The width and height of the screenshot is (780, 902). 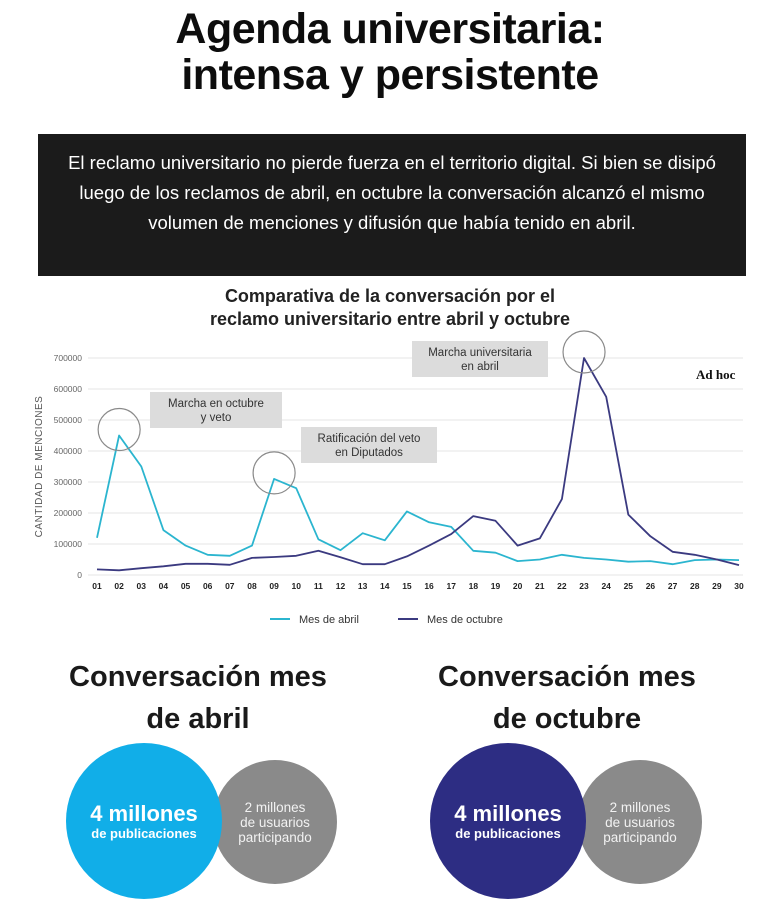 I want to click on x-tick-label: 27, so click(x=673, y=586).